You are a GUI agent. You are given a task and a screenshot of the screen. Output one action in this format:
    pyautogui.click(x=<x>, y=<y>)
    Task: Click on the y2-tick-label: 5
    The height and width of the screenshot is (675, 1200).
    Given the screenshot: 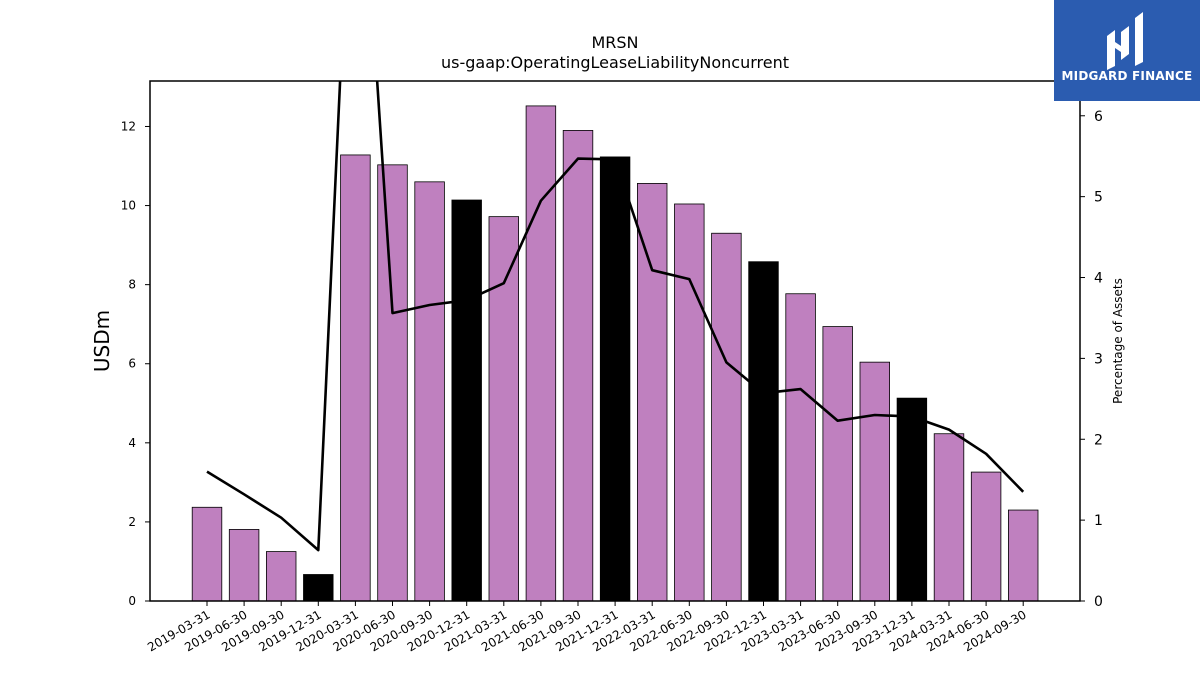 What is the action you would take?
    pyautogui.click(x=1098, y=198)
    